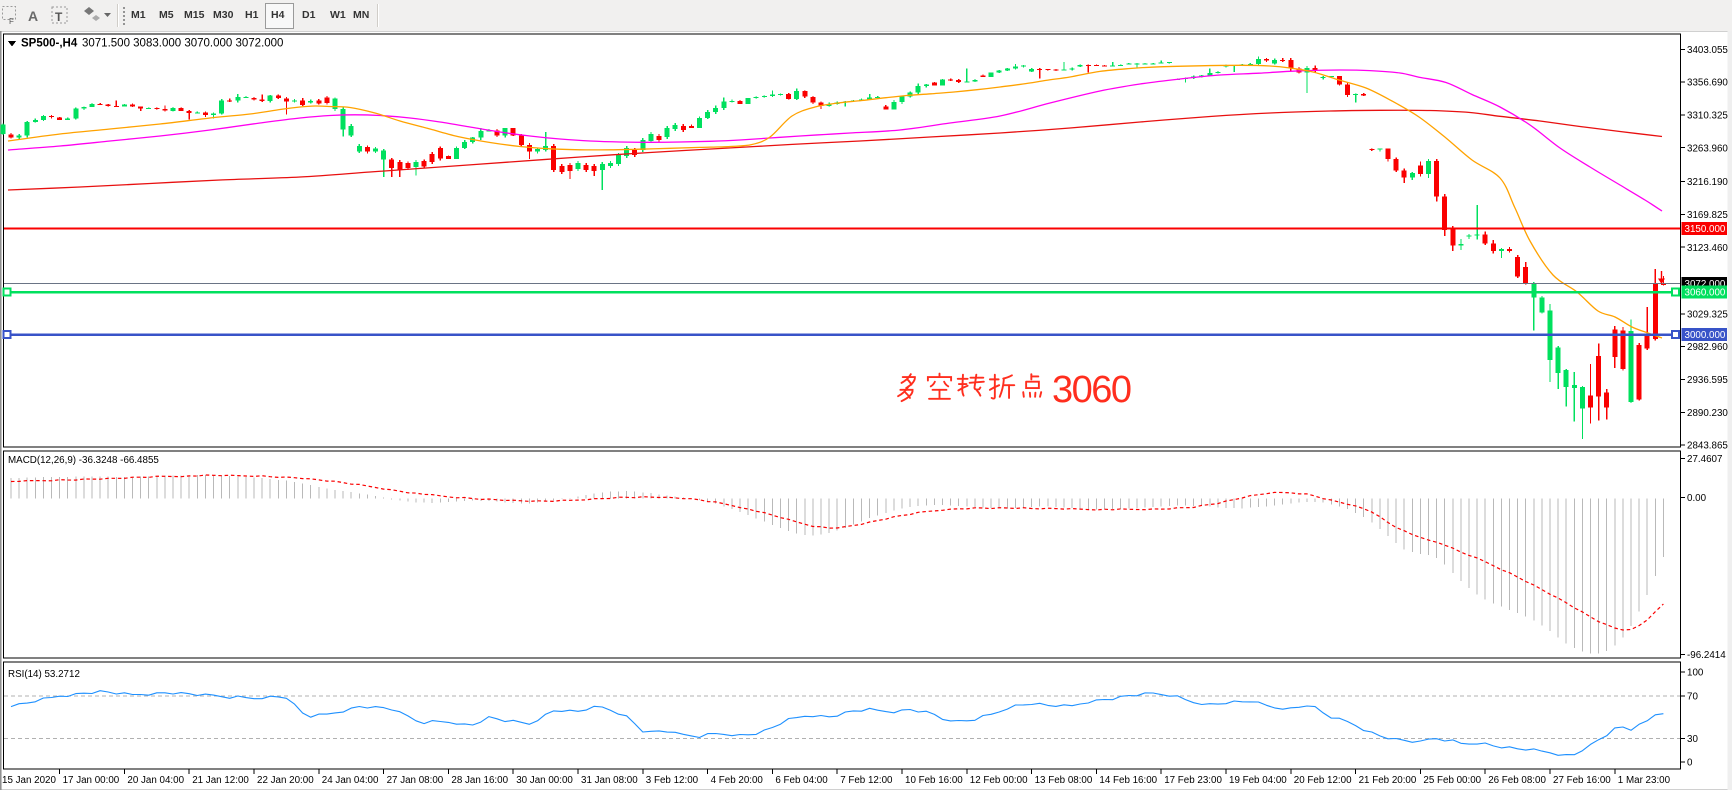 This screenshot has height=790, width=1732. What do you see at coordinates (609, 780) in the screenshot?
I see `svg-text: 31 Jan 08:00` at bounding box center [609, 780].